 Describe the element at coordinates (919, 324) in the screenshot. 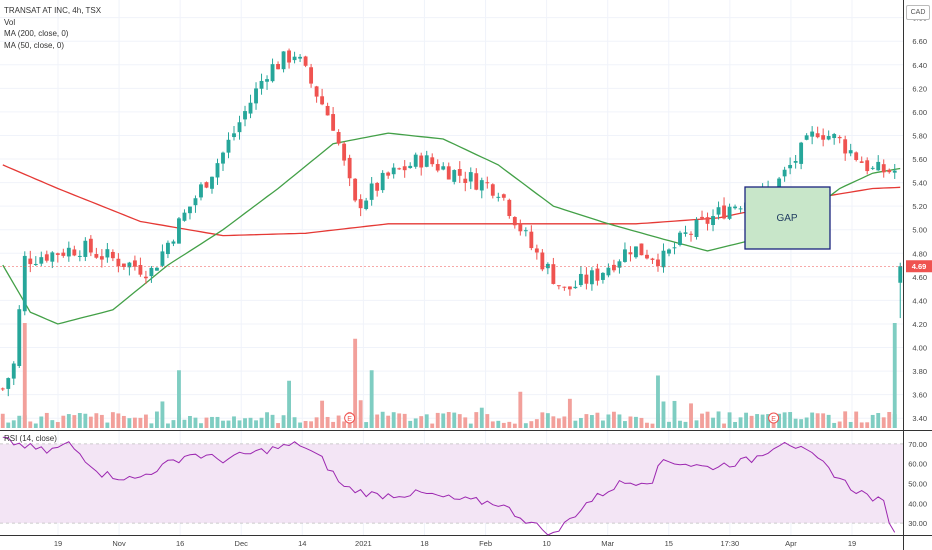

I see `price-tick: 4.20` at that location.